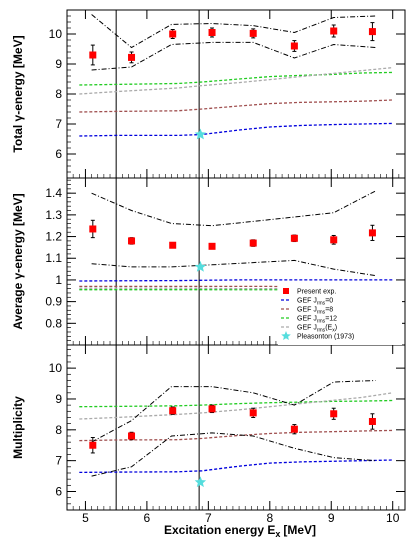  Describe the element at coordinates (53, 323) in the screenshot. I see `y-tick-label: 0.8` at that location.